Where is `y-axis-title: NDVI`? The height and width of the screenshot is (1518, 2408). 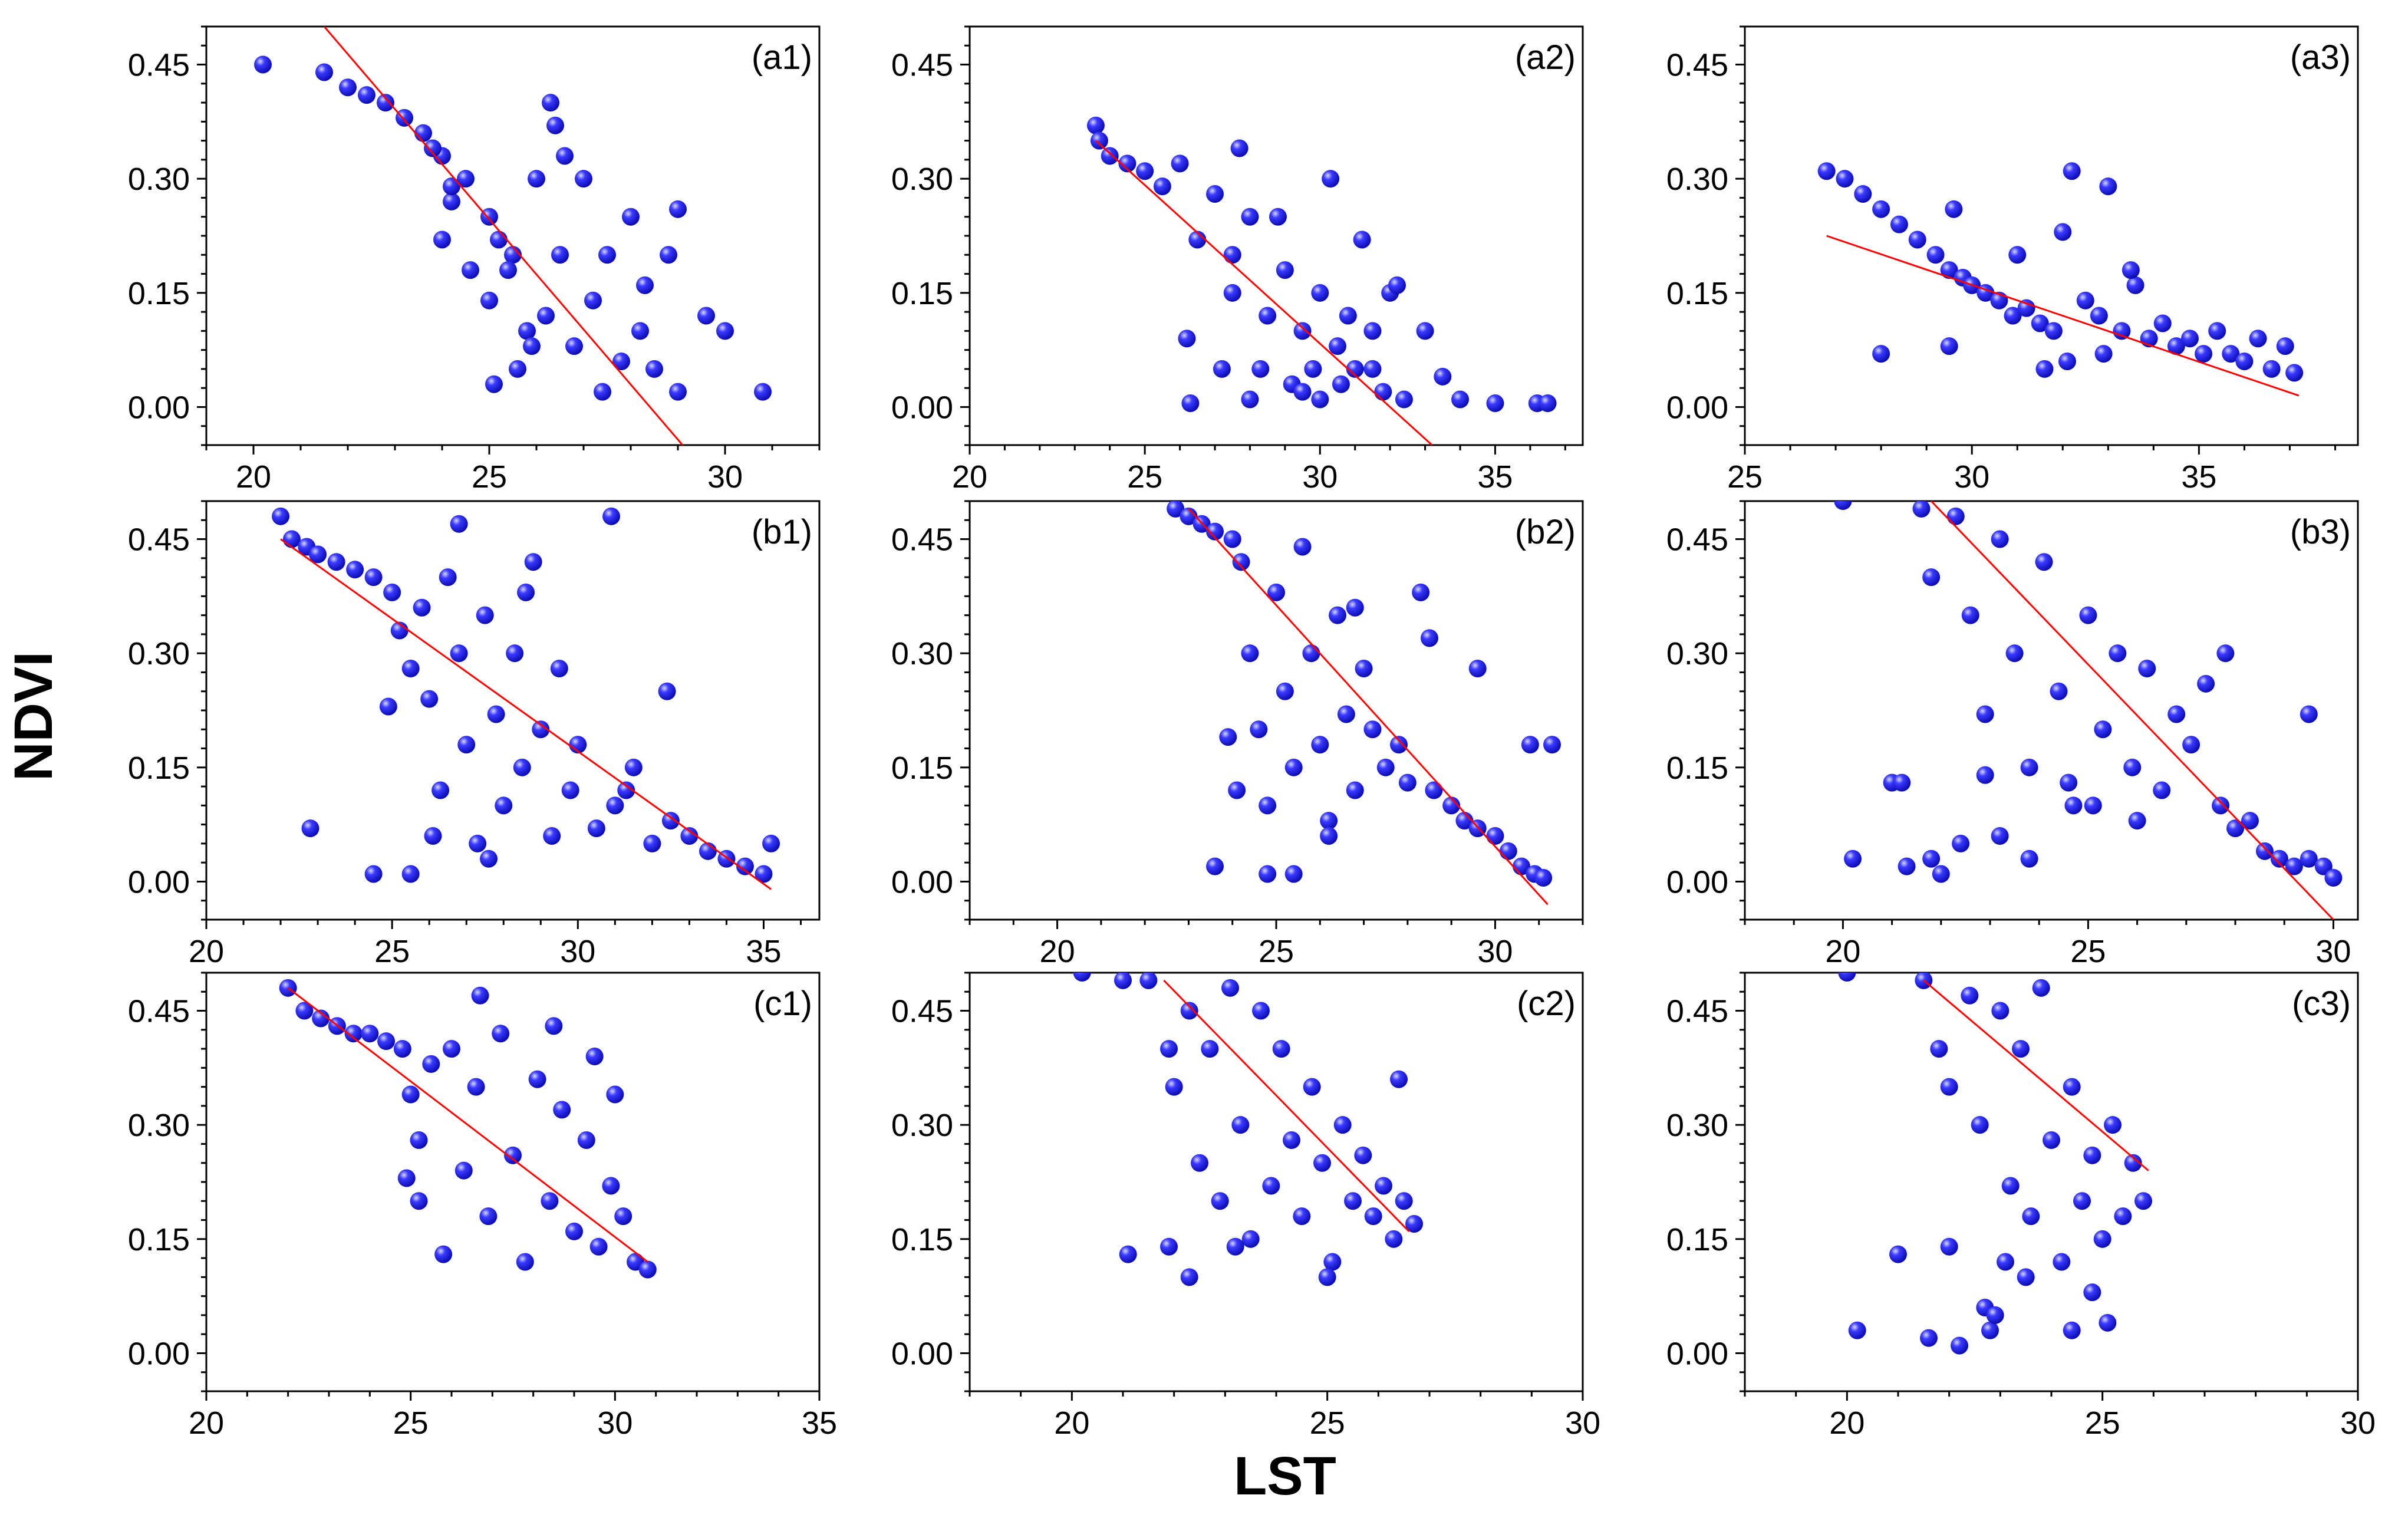
y-axis-title: NDVI is located at coordinates (34, 716).